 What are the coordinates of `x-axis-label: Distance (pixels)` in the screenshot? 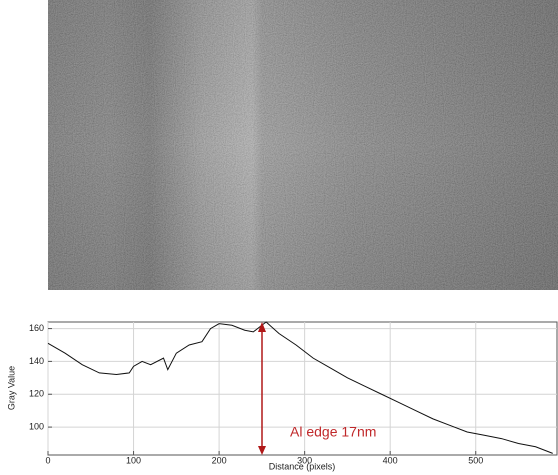 It's located at (302, 466).